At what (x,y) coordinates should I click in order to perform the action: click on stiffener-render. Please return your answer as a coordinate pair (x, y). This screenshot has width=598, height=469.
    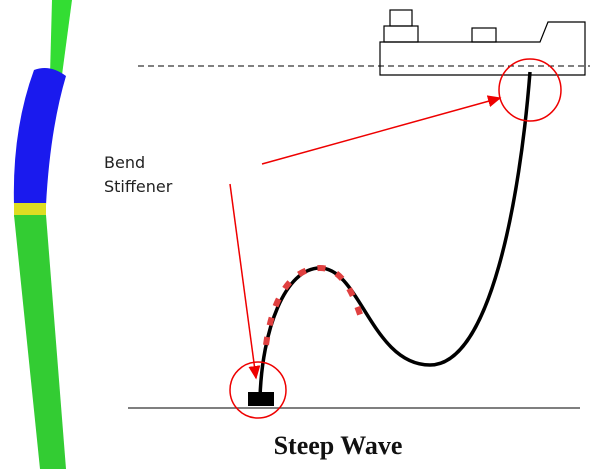
    Looking at the image, I should click on (42, 234).